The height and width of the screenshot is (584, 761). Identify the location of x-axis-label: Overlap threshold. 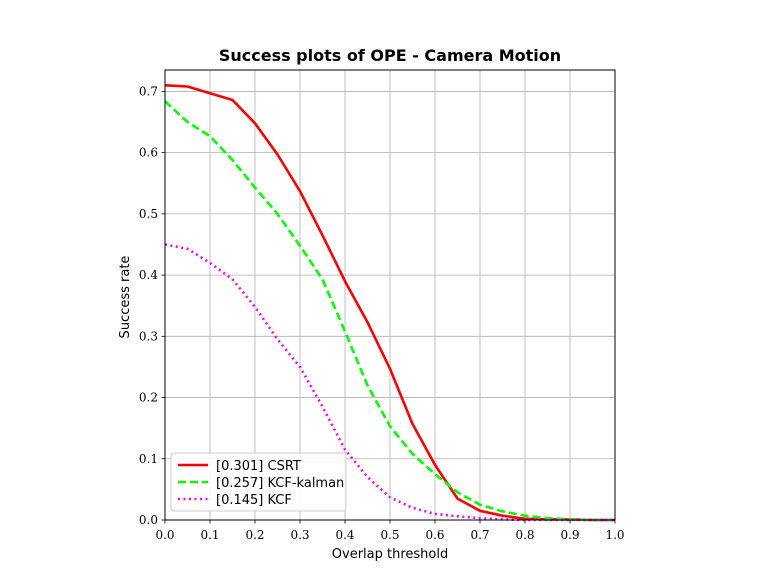
(390, 554).